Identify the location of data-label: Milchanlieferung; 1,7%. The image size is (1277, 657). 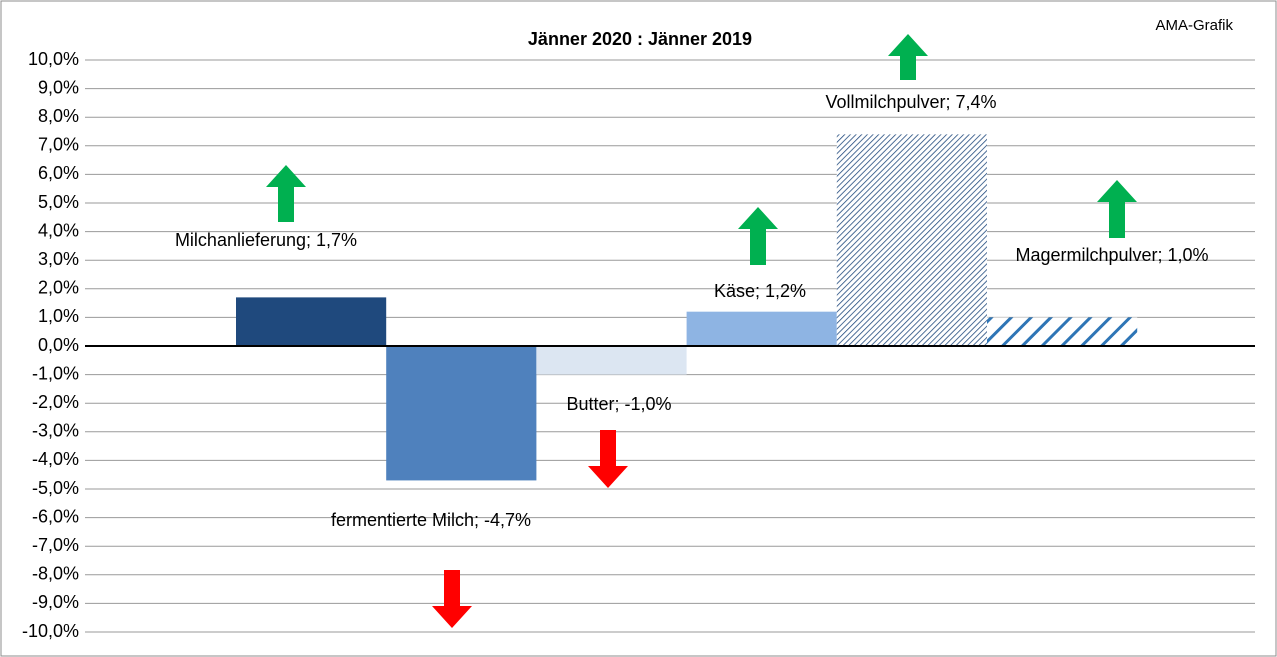
(266, 240).